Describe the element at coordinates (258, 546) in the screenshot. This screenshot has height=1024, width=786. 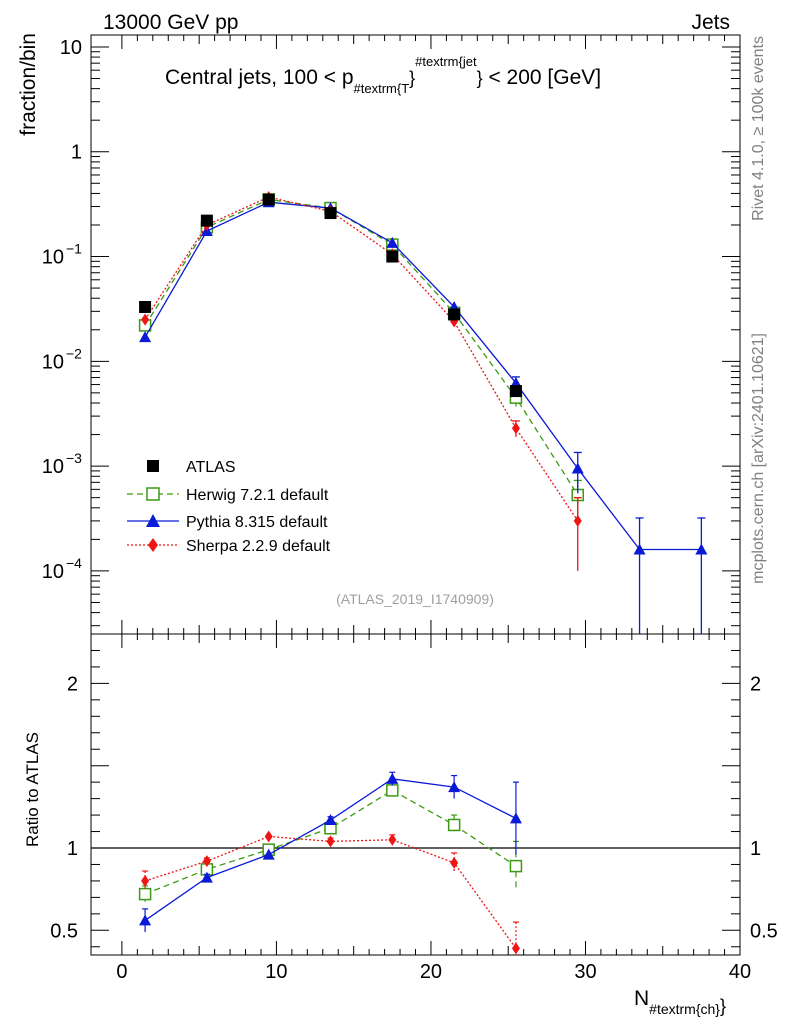
I see `legend-sherpa-label: Sherpa 2.2.9 default` at that location.